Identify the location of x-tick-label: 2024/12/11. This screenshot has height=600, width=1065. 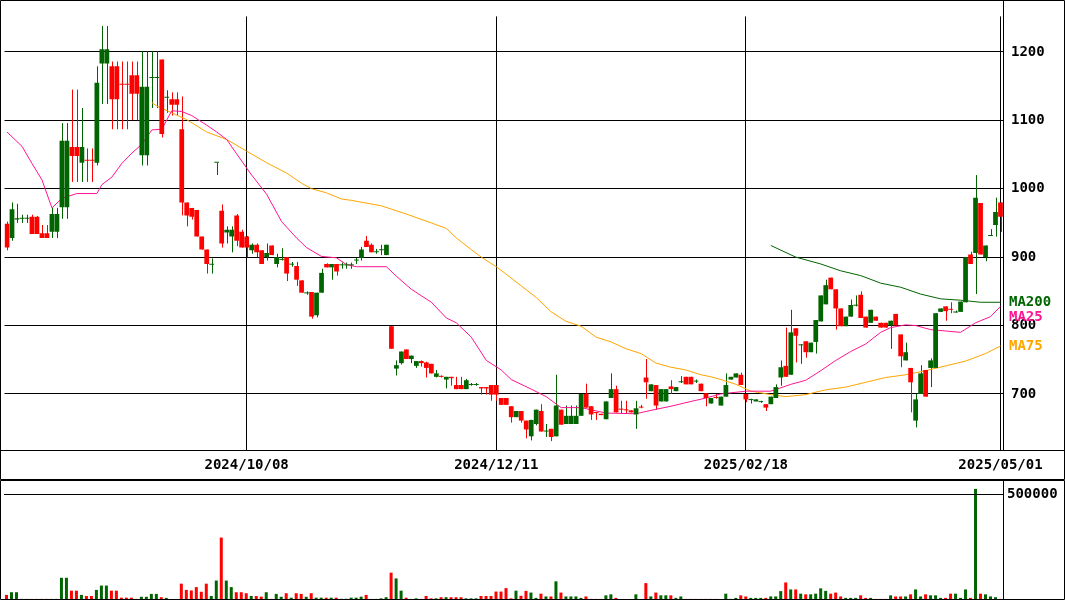
(496, 464).